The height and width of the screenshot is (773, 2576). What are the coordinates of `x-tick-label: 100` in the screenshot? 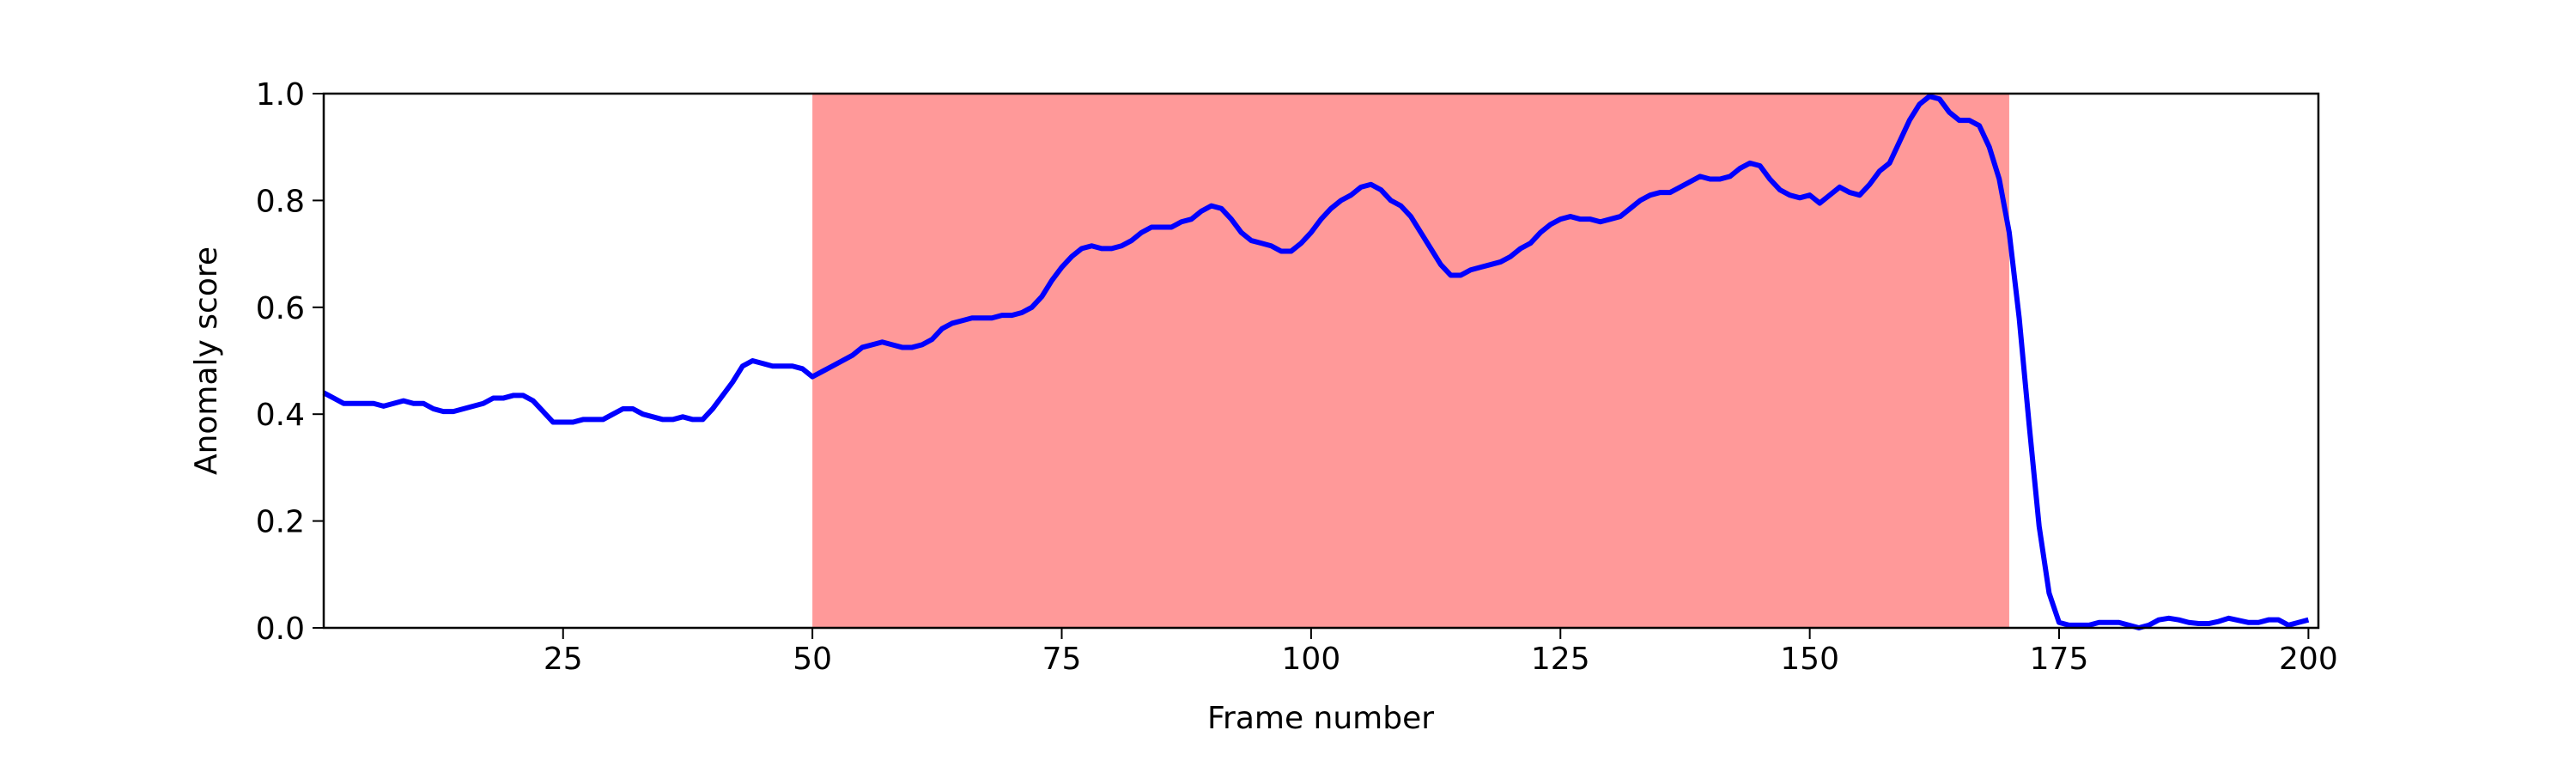 It's located at (1312, 659).